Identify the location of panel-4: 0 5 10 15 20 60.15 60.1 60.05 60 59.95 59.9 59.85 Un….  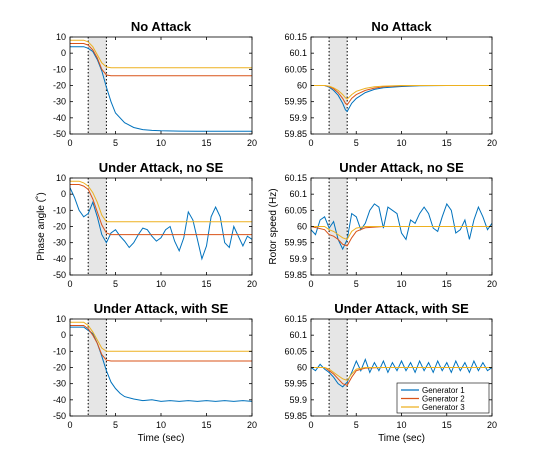
(382, 224).